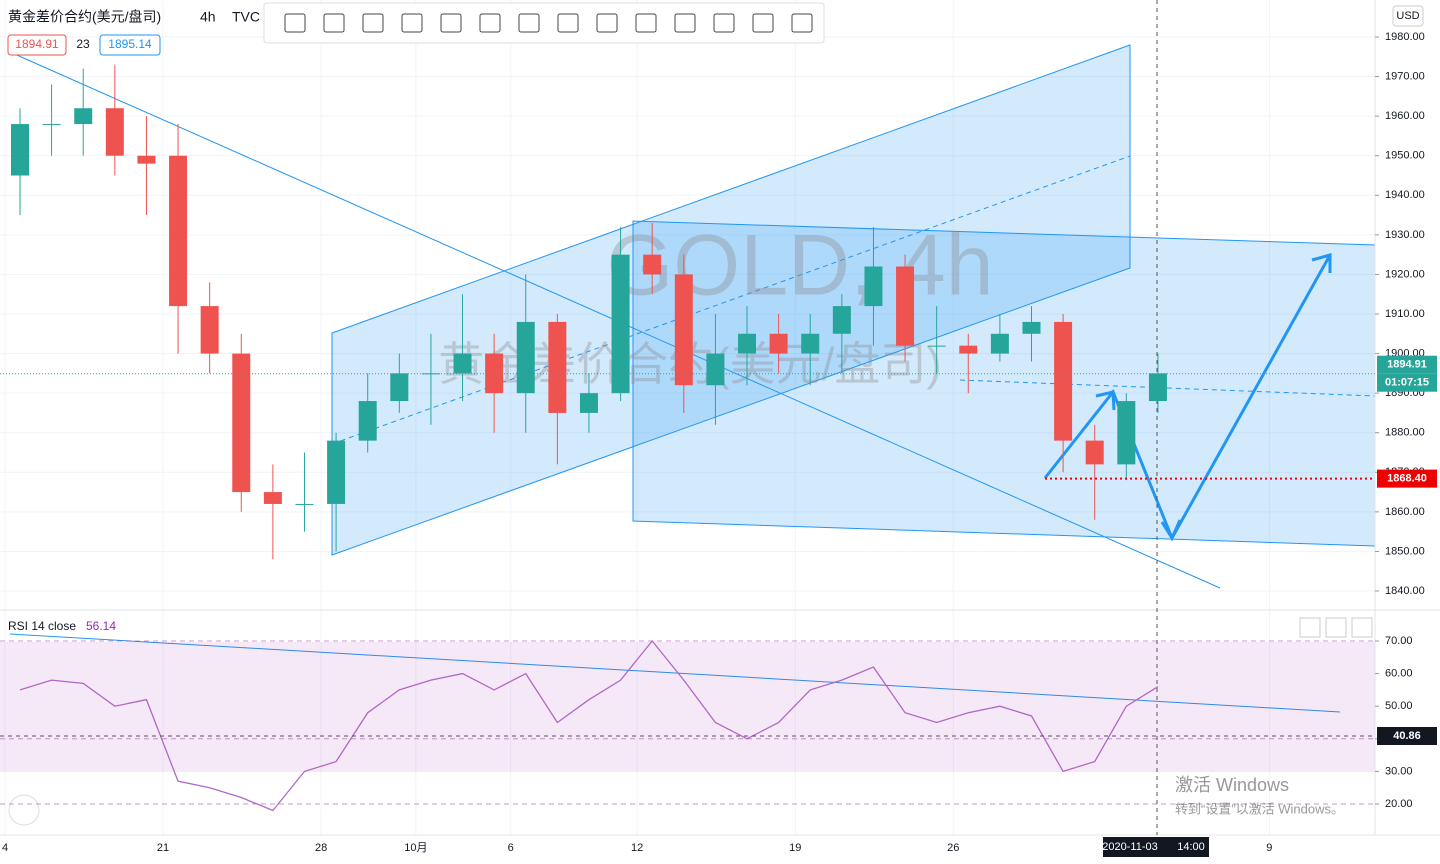  What do you see at coordinates (321, 848) in the screenshot?
I see `x-tick-label: 28` at bounding box center [321, 848].